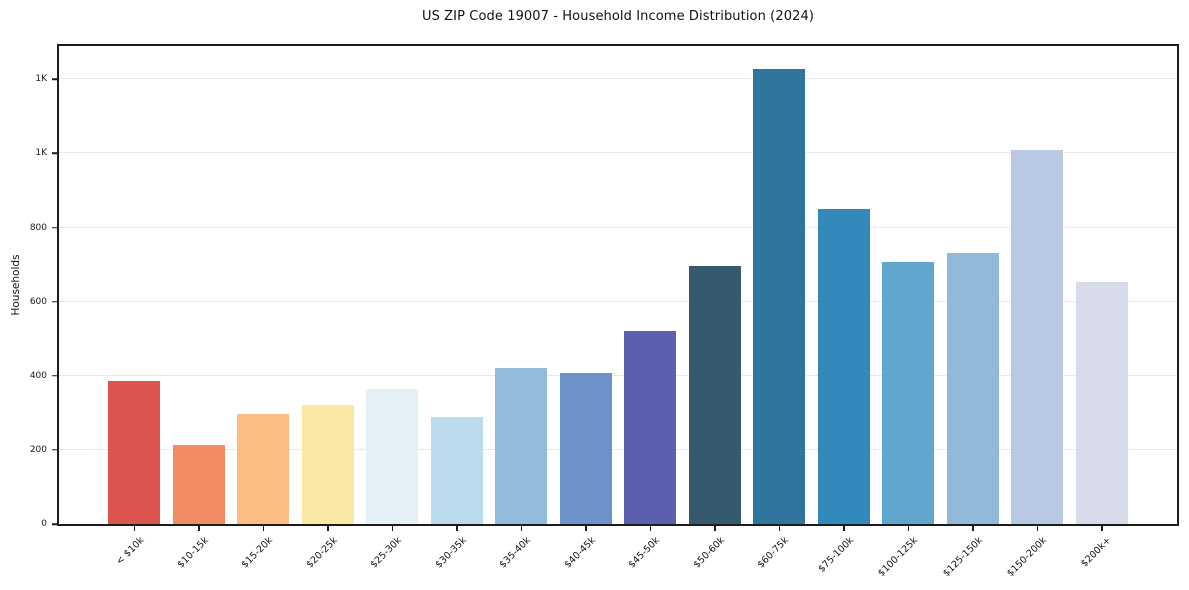 Image resolution: width=1189 pixels, height=590 pixels. I want to click on bar-$50-60k, so click(714, 394).